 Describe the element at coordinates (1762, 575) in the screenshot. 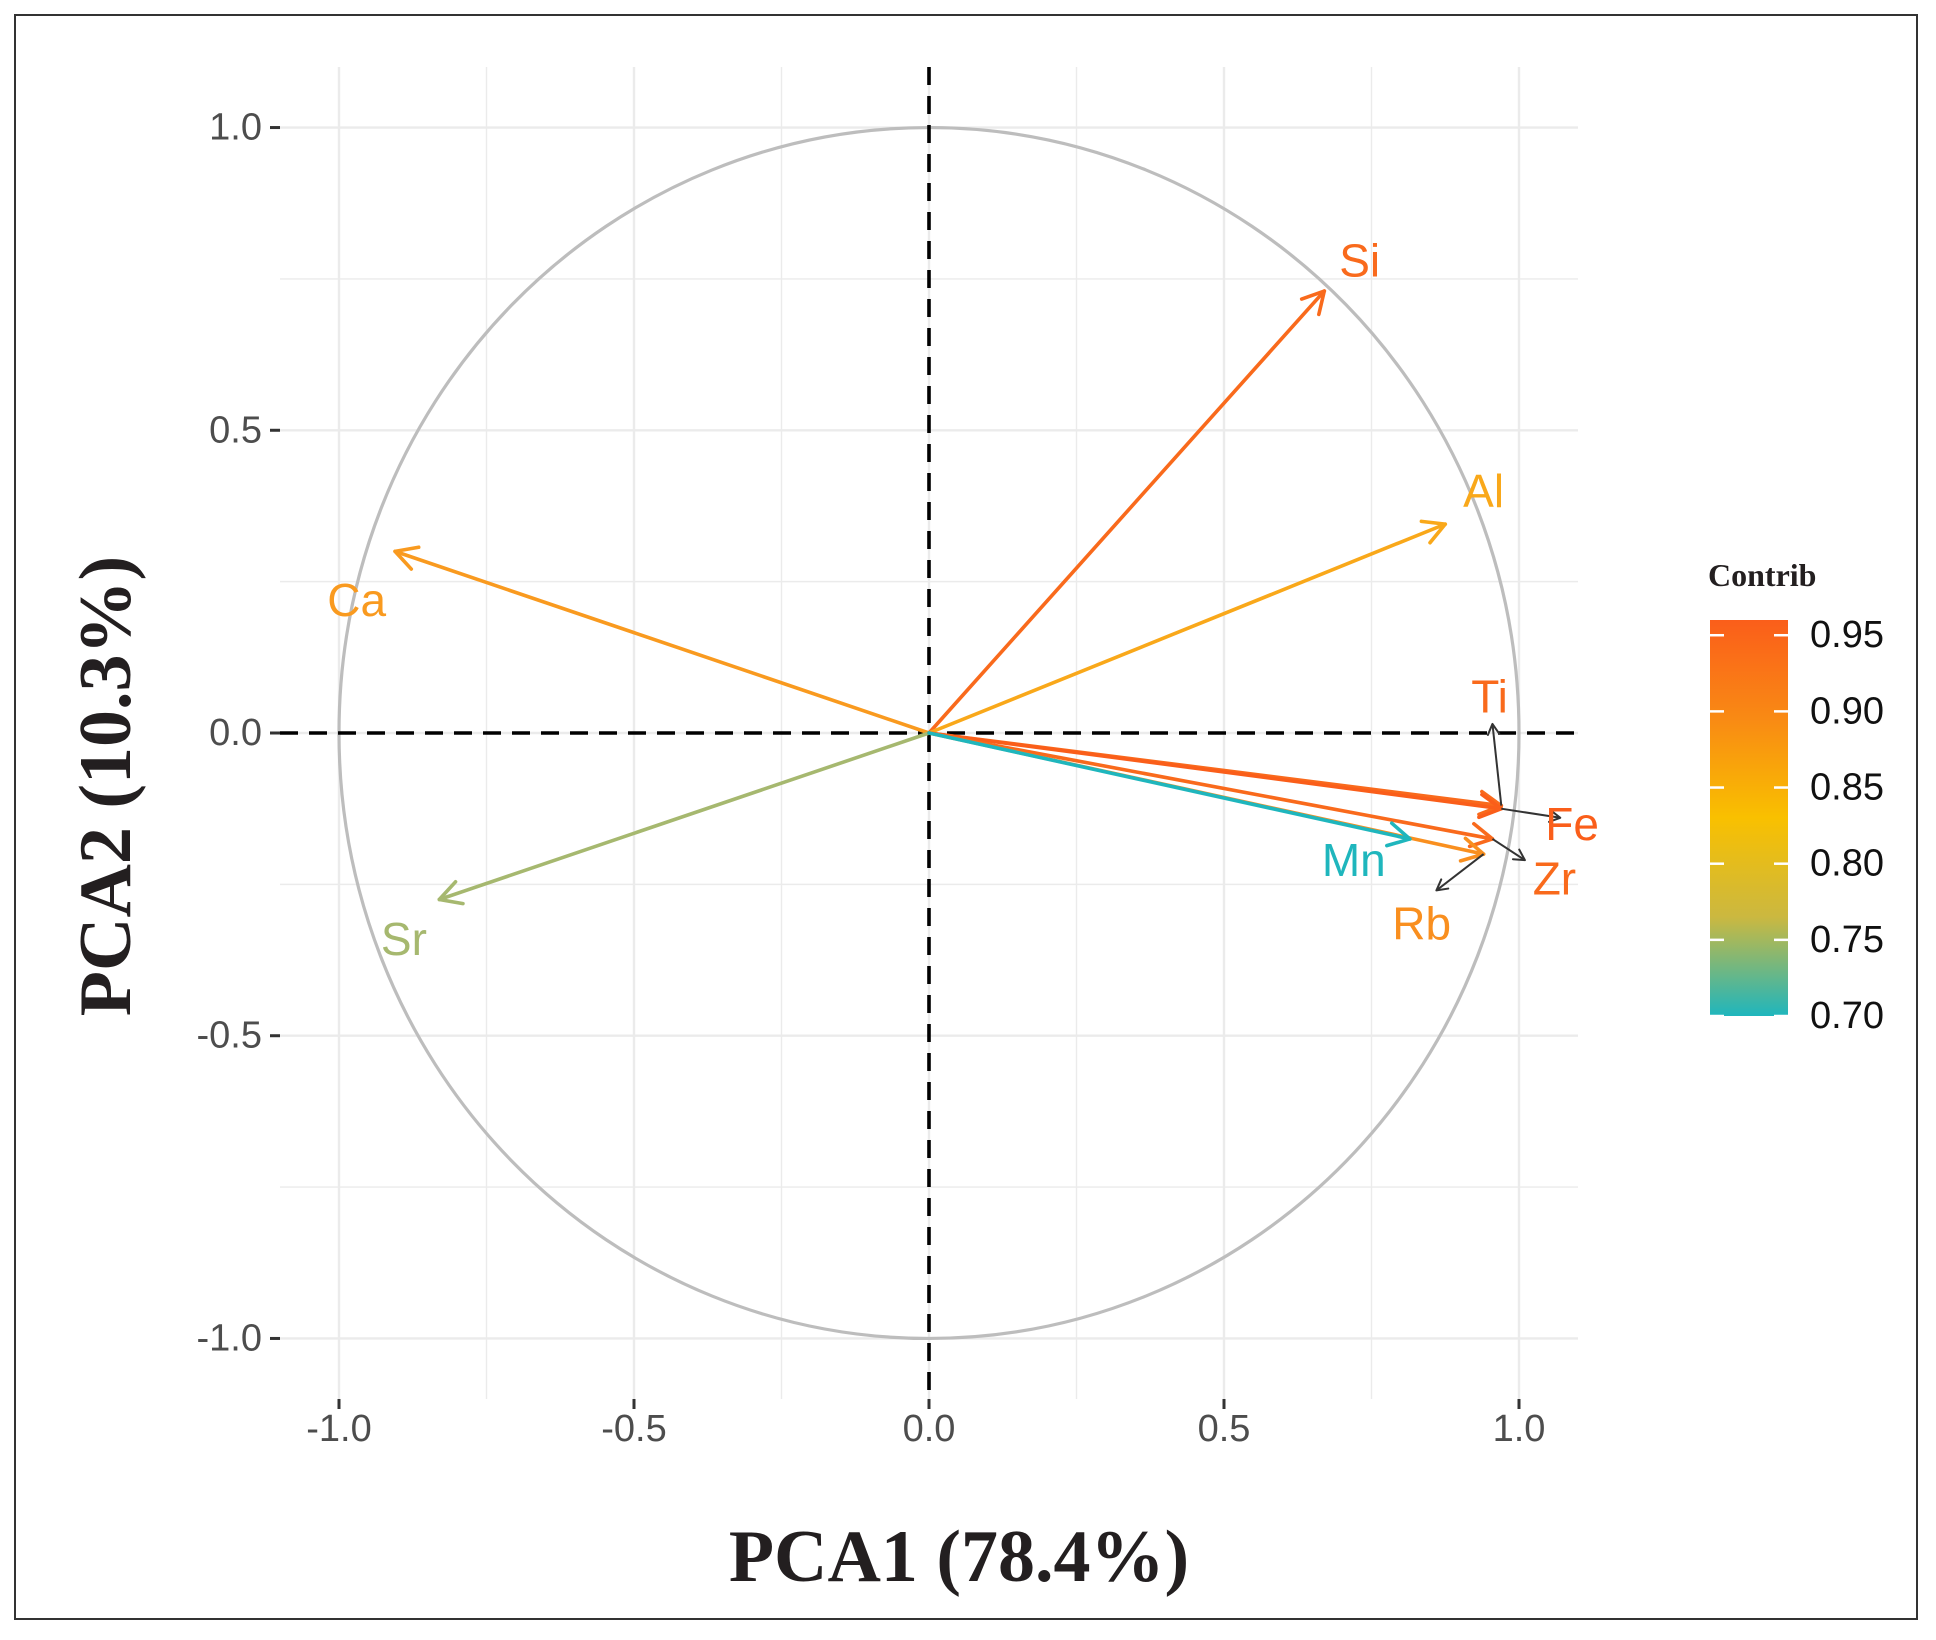

I see `legend-title: Contrib` at that location.